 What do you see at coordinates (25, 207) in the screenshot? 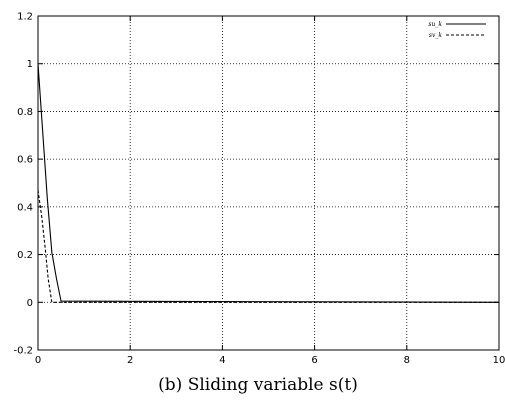
I see `y-tick-label: 0.4` at bounding box center [25, 207].